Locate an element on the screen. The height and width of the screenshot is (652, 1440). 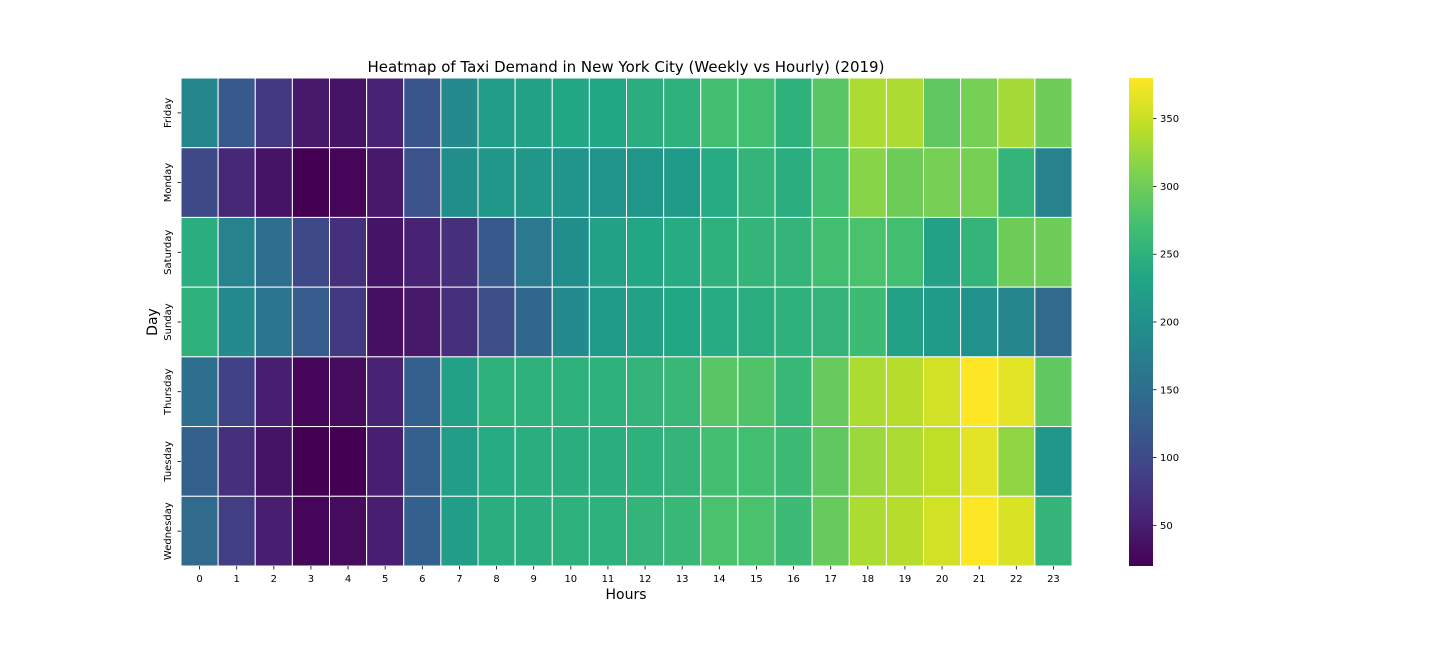
x-tick-label: 4 is located at coordinates (348, 579).